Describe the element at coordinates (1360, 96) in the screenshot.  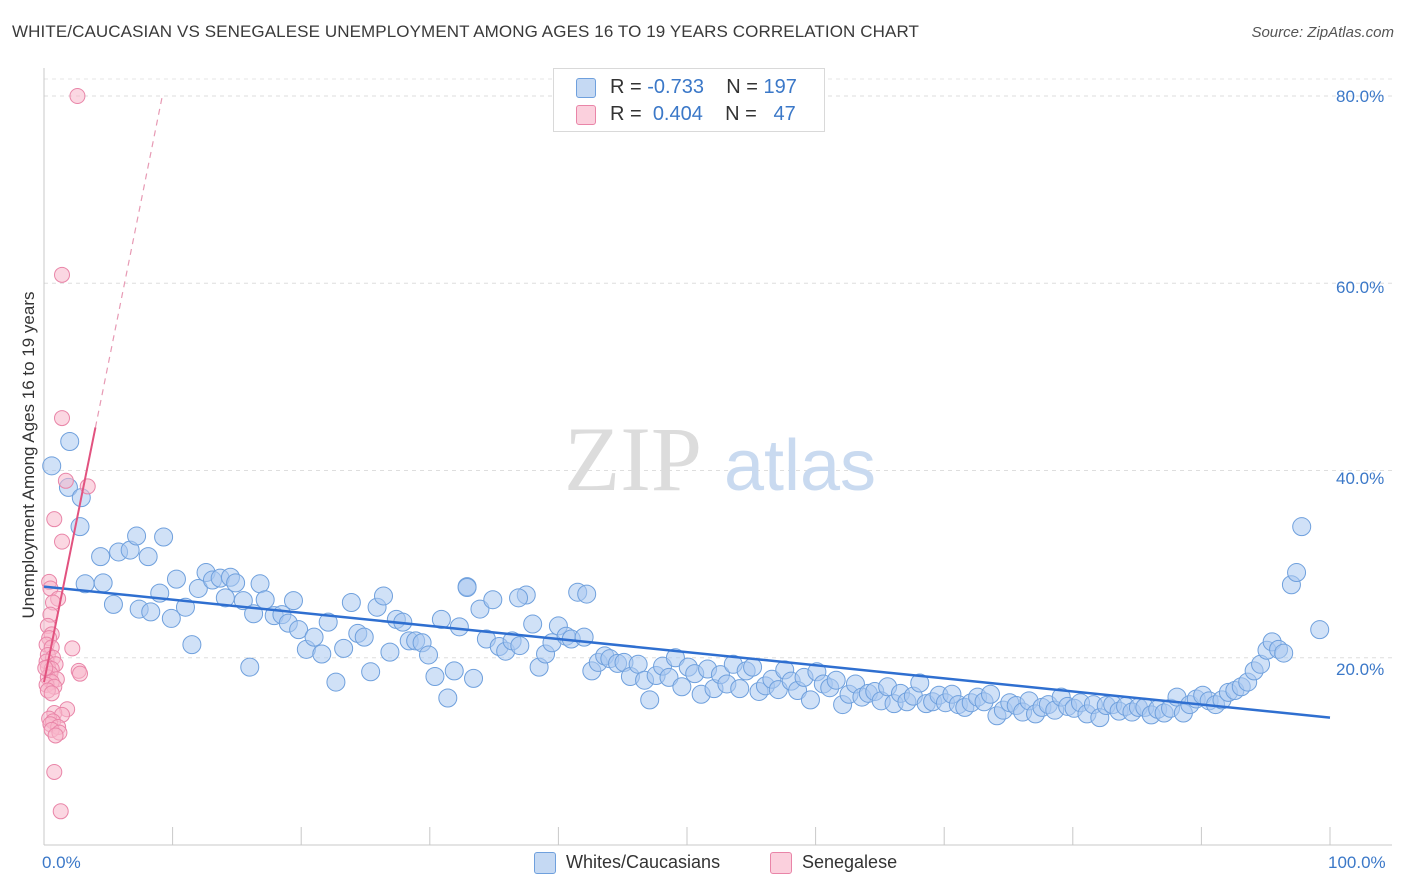
I see `y-tick-label-80: 80.0%` at that location.